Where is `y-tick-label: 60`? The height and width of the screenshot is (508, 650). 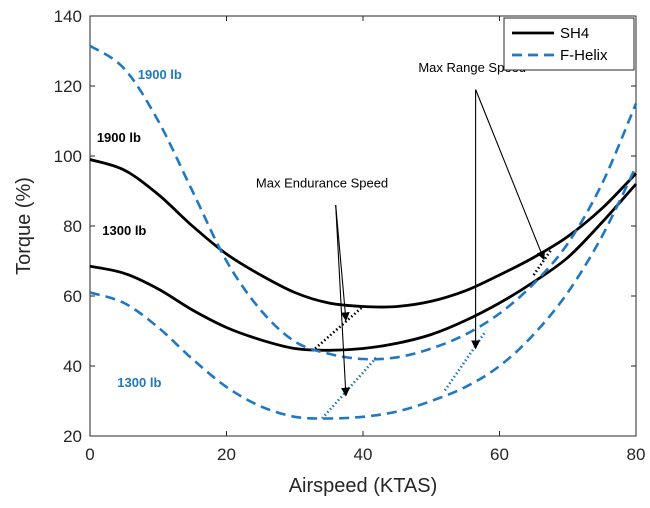 y-tick-label: 60 is located at coordinates (72, 296).